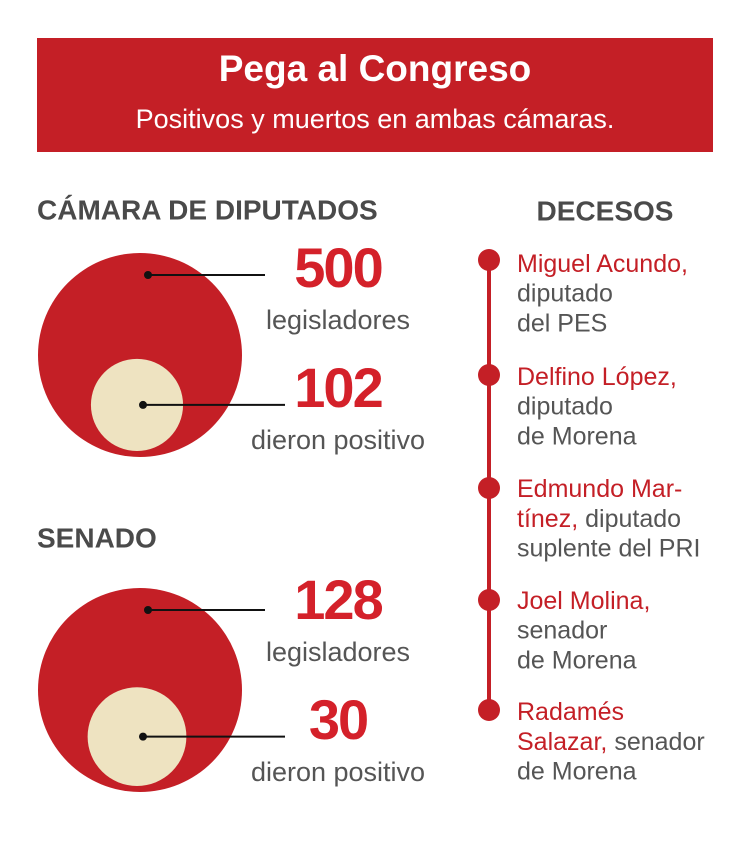 Image resolution: width=750 pixels, height=861 pixels. I want to click on title: Pega al Congreso, so click(375, 68).